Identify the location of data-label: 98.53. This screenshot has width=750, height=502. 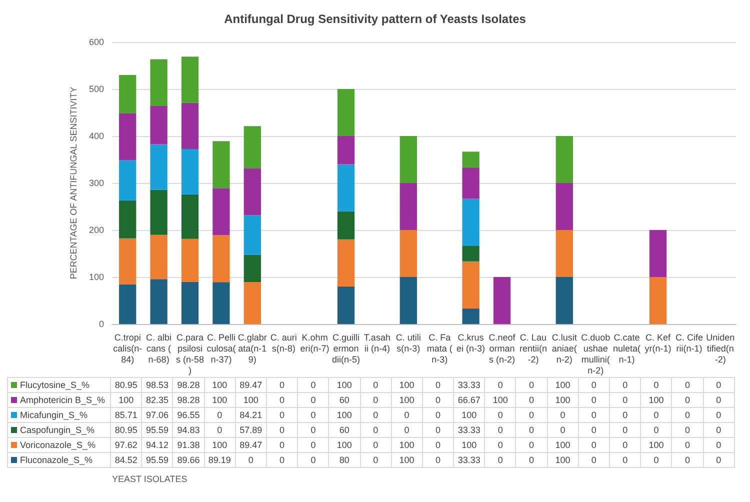
(157, 385).